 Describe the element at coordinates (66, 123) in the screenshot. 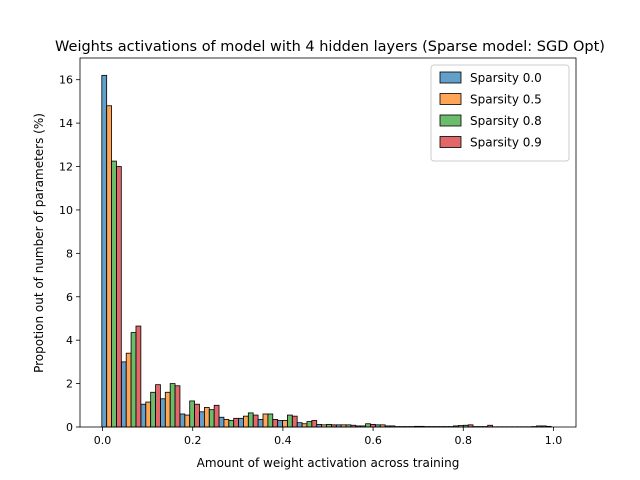

I see `y-tick-label: 14` at that location.